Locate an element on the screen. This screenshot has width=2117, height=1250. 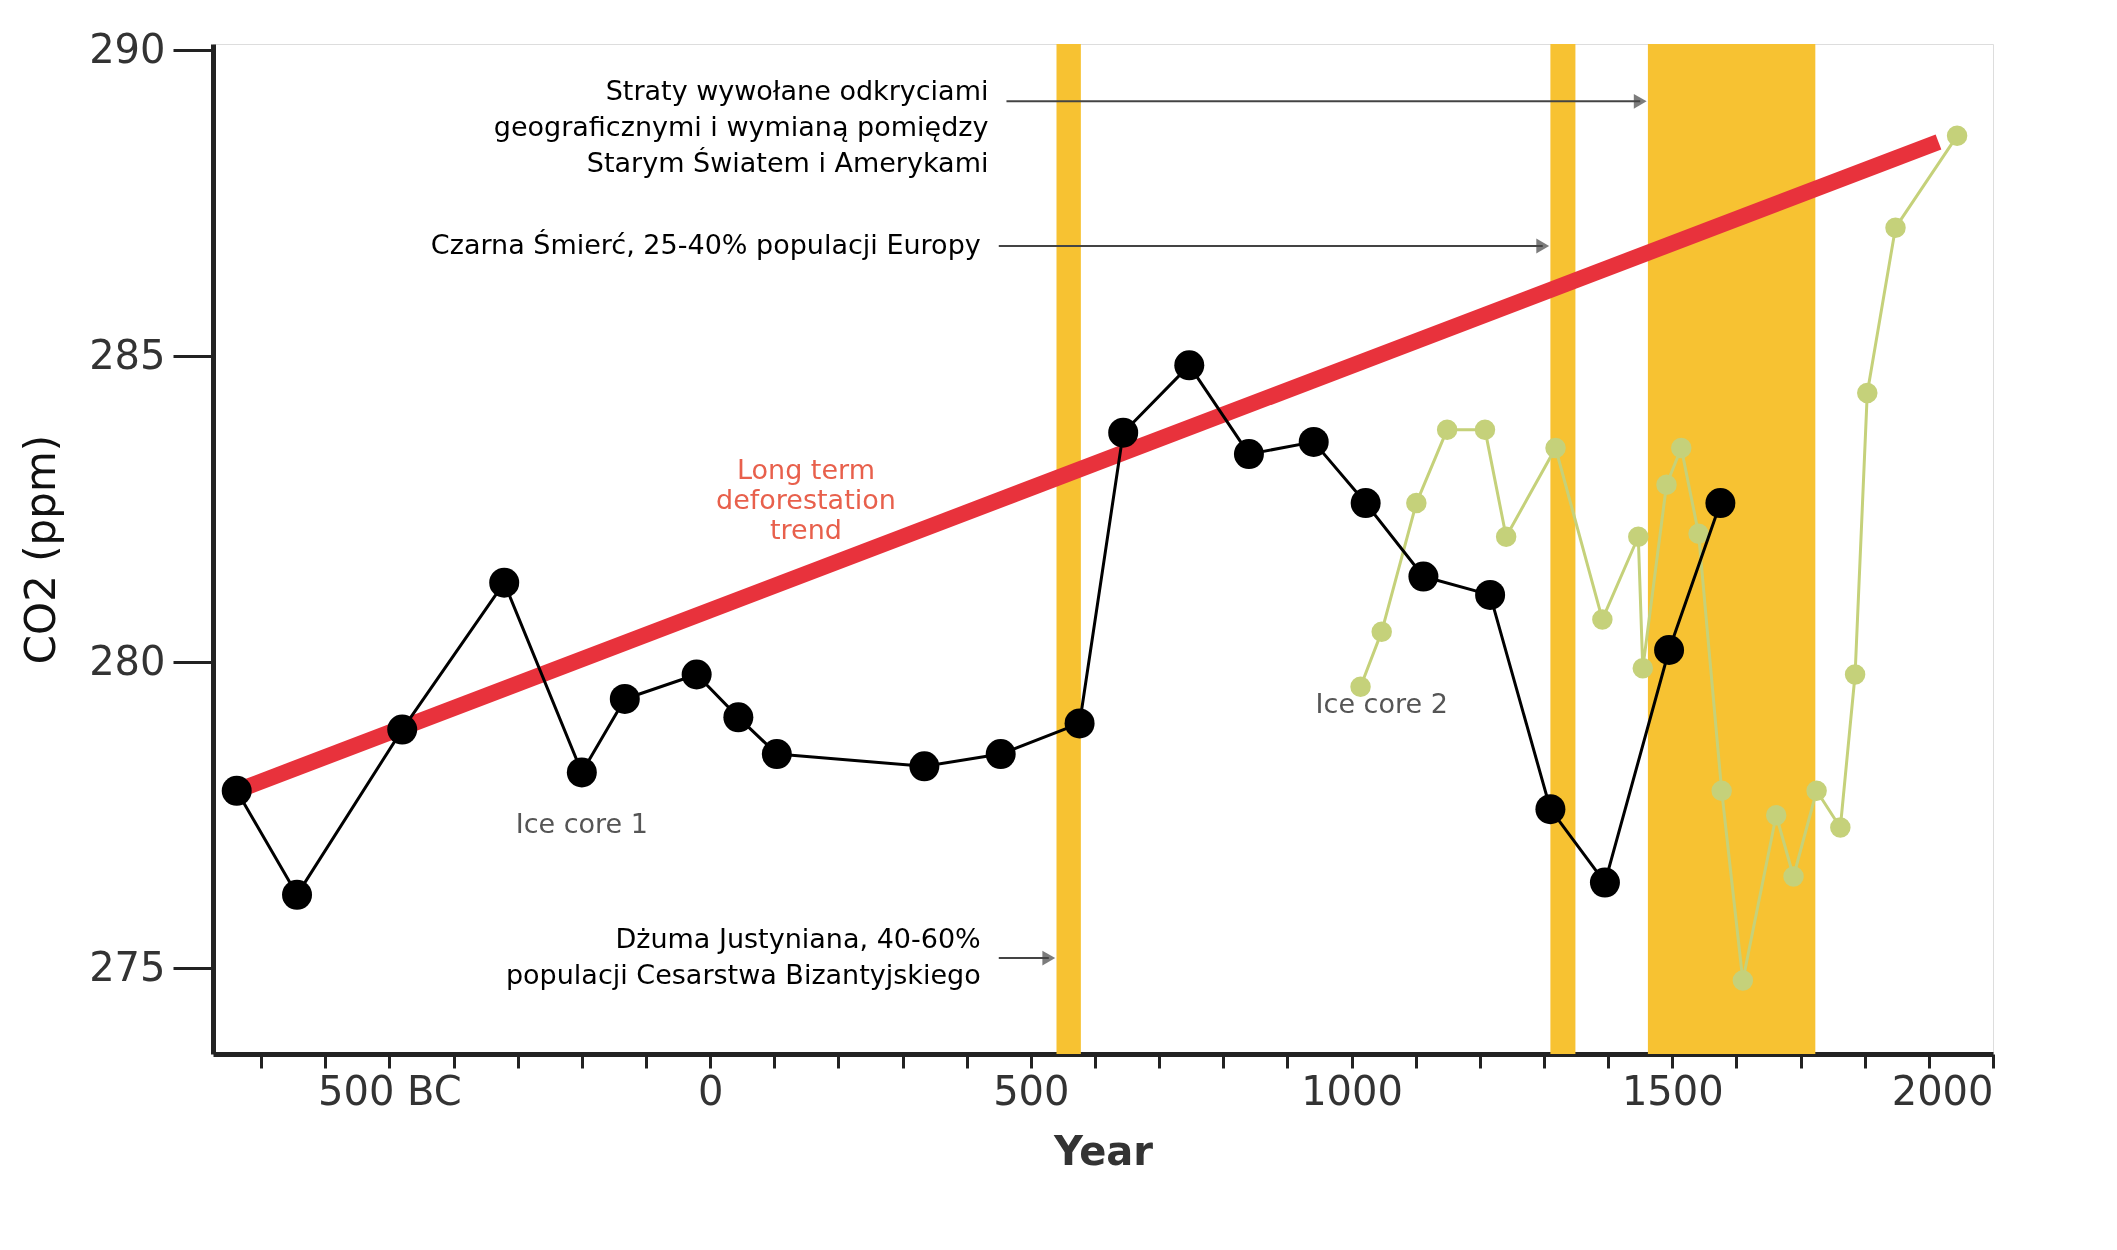
band-label: Dżuma Justyniana, 40-60% populacji Cesarstwa Bizantyjskiego is located at coordinates (743, 957).